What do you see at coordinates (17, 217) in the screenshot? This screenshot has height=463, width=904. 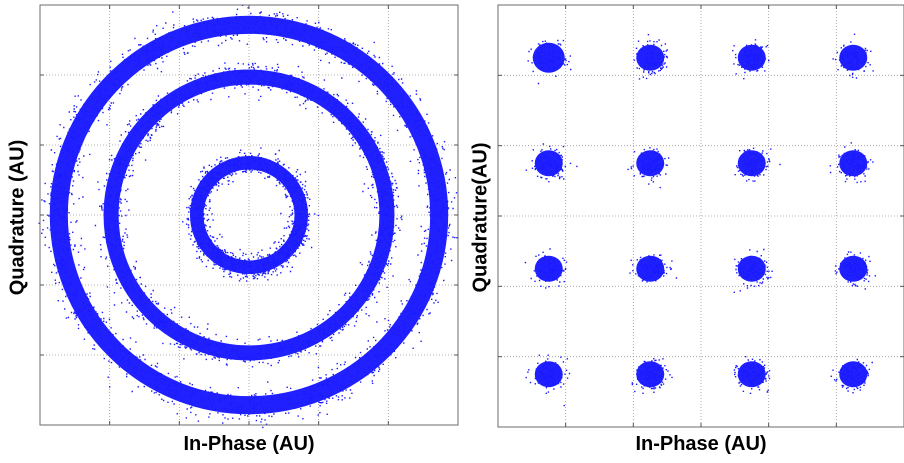 I see `y-axis-label: Quadrature (AU)` at bounding box center [17, 217].